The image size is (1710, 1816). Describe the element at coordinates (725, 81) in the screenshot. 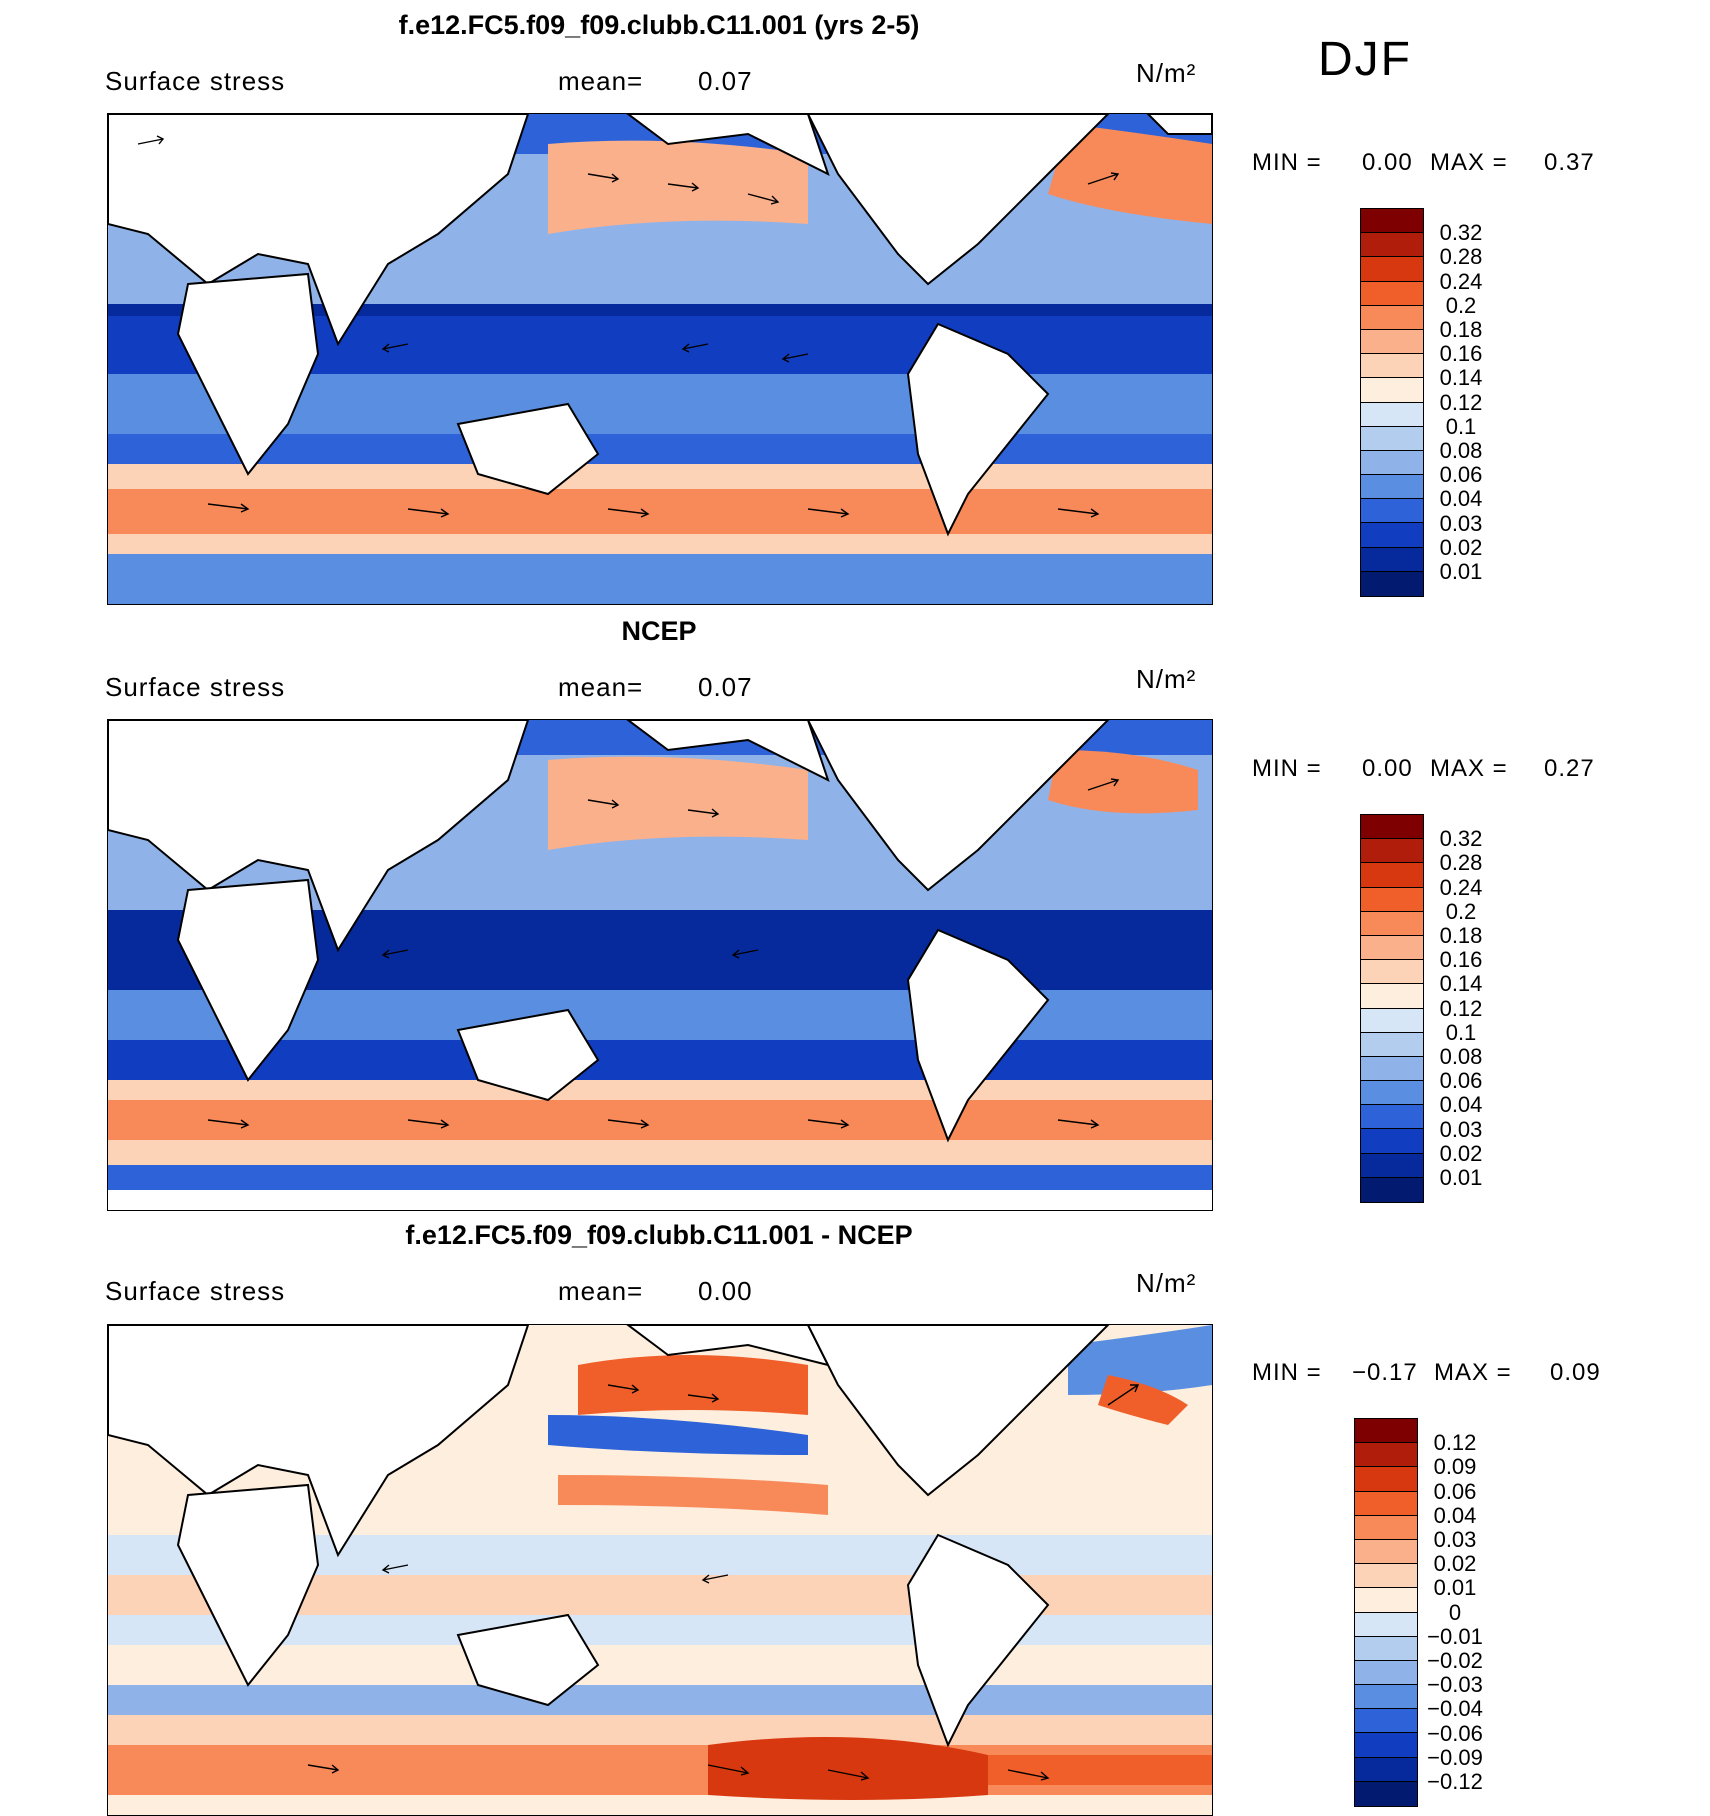

I see `panel-1-mean-value: 0.07` at that location.